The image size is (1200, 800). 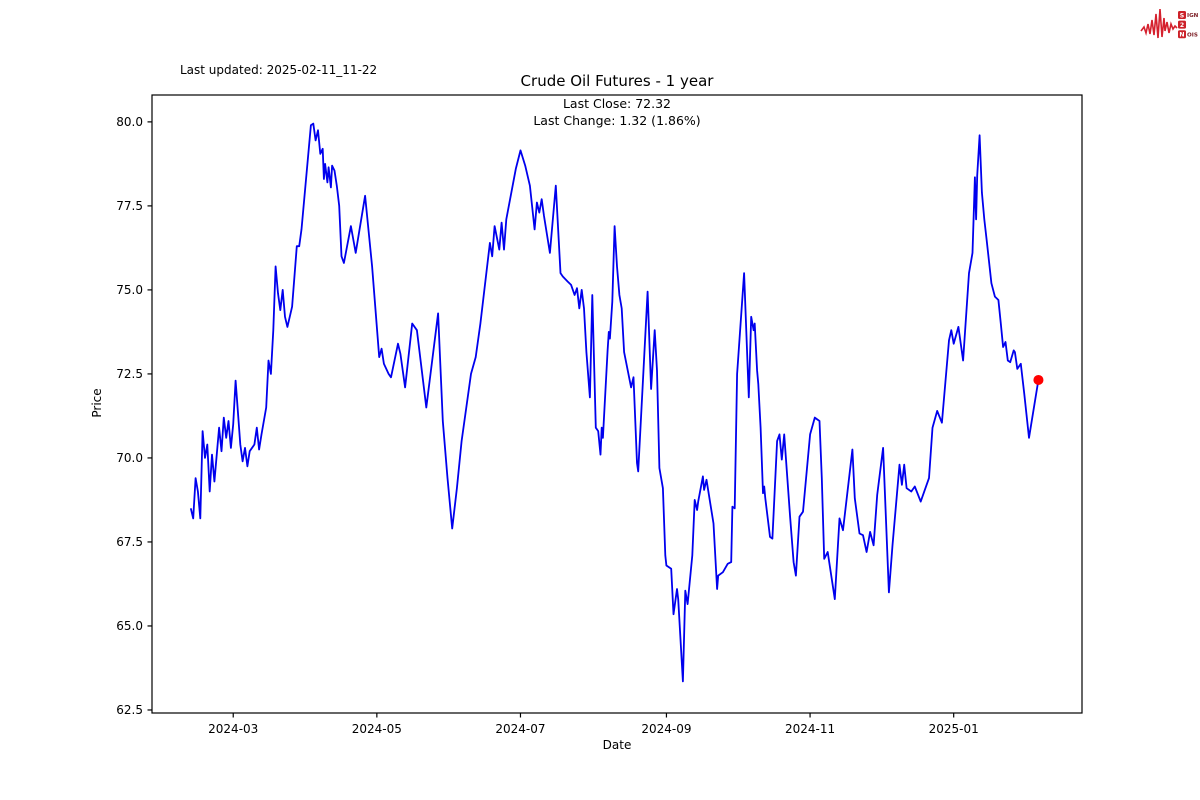 What do you see at coordinates (129, 542) in the screenshot?
I see `y-tick-label: 67.5` at bounding box center [129, 542].